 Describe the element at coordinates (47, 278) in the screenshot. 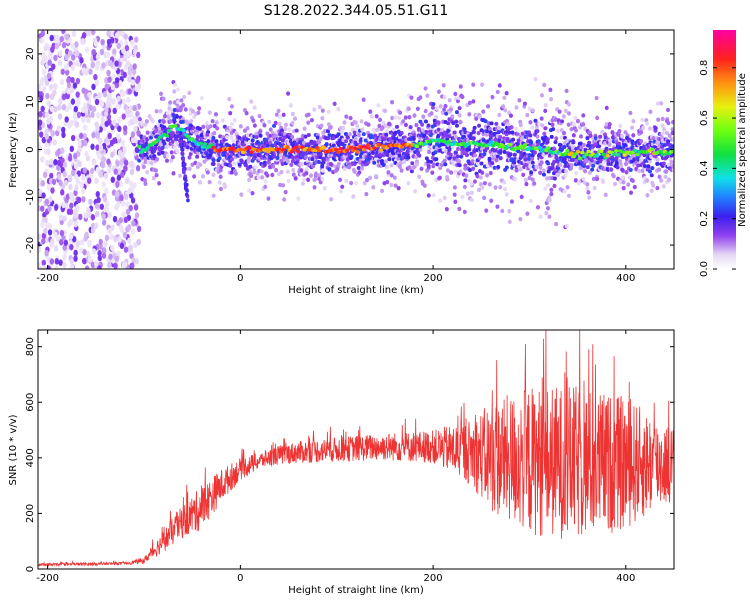

I see `x-tick-label: -200` at that location.